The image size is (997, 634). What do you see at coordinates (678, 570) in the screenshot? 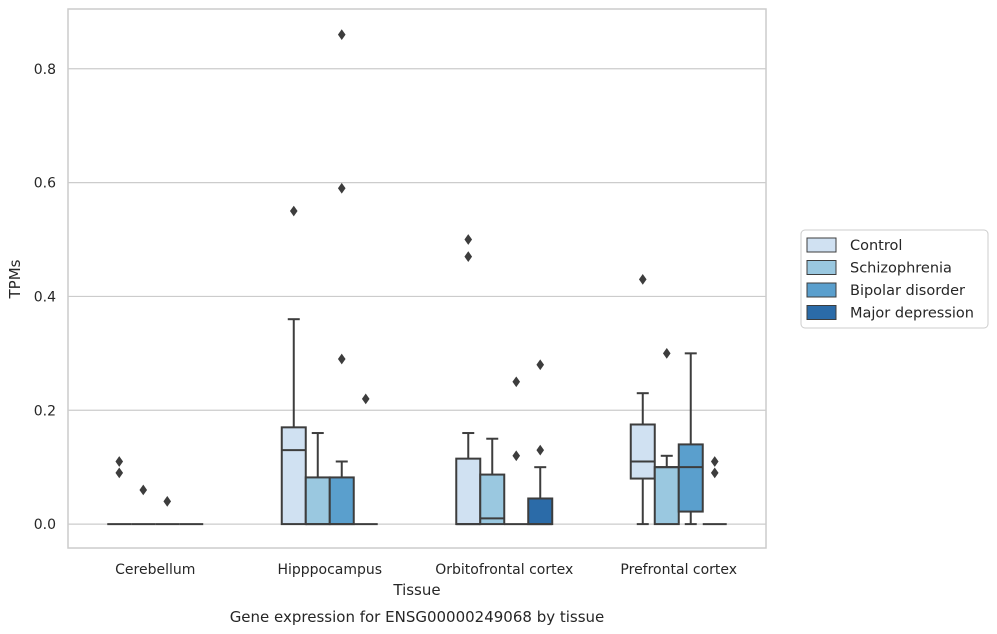
I see `x-tick-label: Prefrontal cortex` at bounding box center [678, 570].